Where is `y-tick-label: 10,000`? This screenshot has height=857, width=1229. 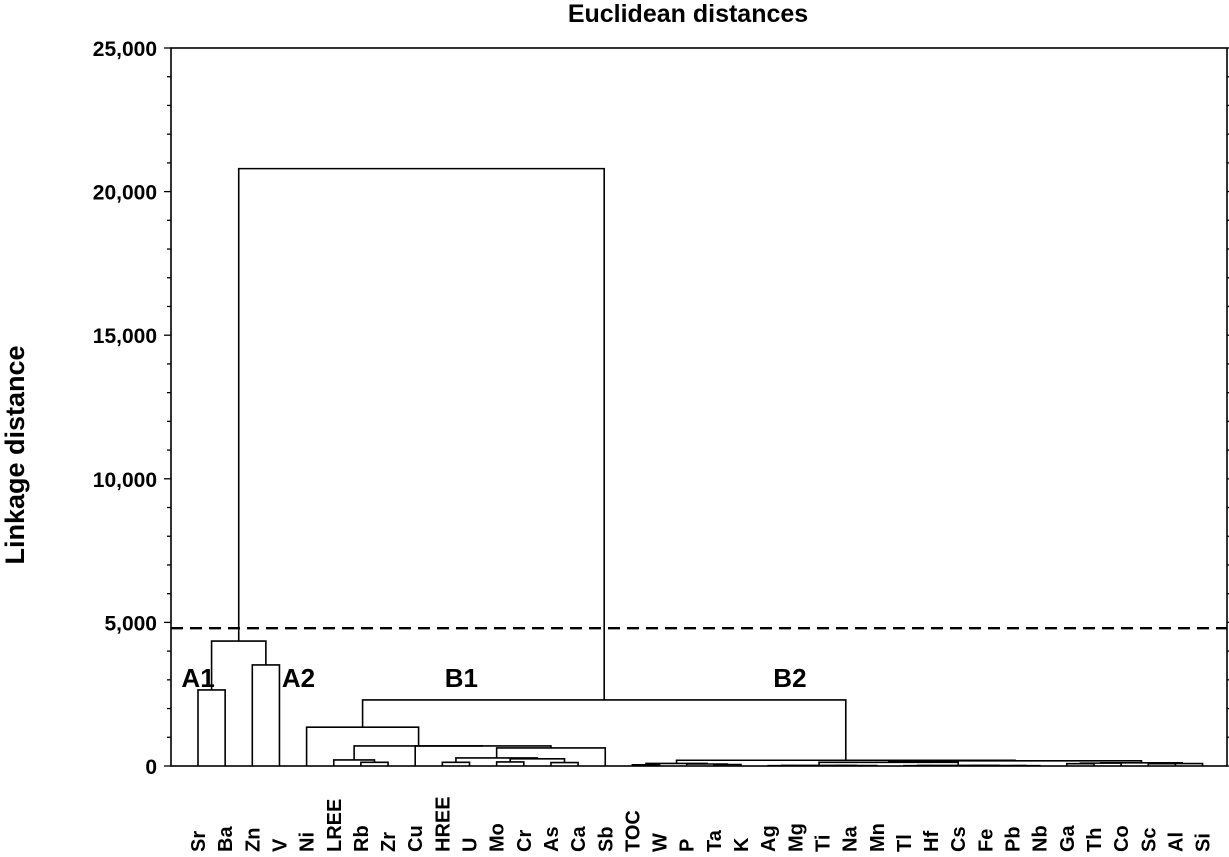
y-tick-label: 10,000 is located at coordinates (125, 480).